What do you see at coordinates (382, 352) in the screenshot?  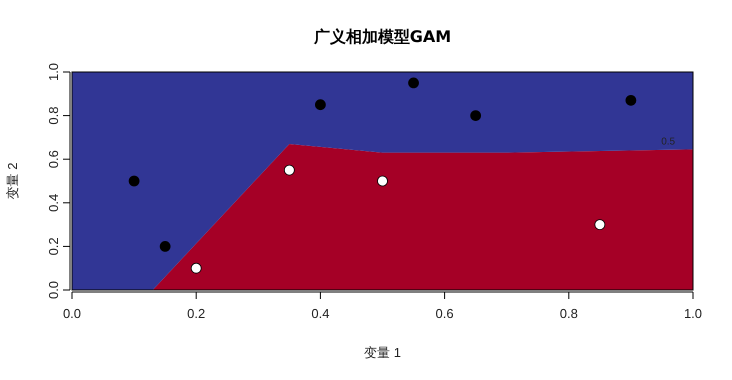 I see `x-axis-title: 变量 1` at bounding box center [382, 352].